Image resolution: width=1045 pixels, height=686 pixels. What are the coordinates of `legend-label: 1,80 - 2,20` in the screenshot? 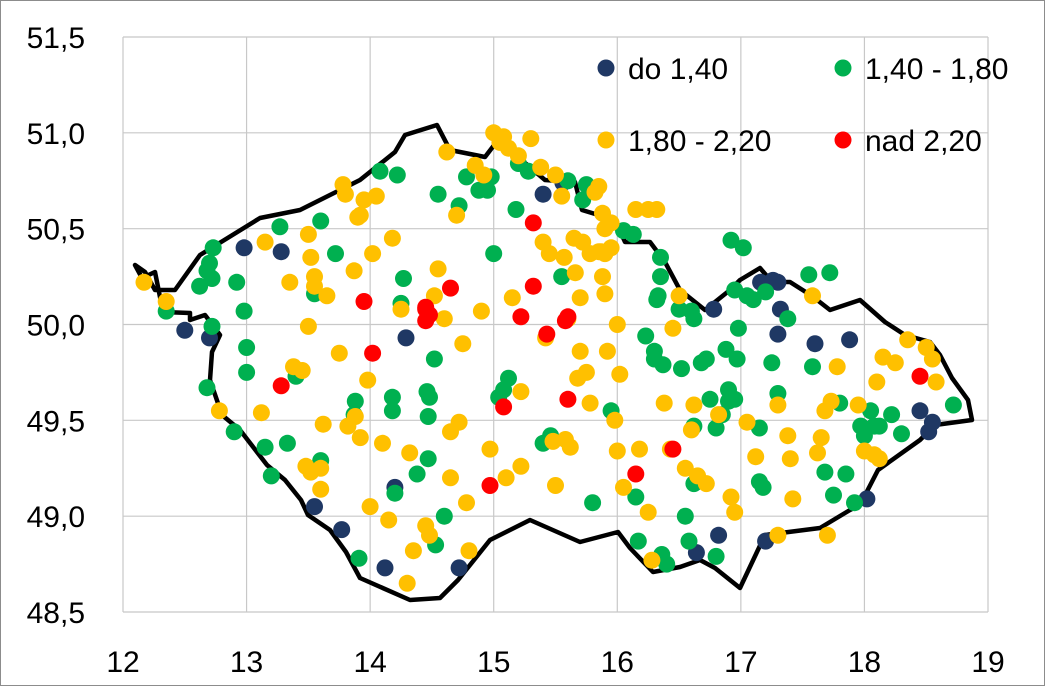 It's located at (699, 141).